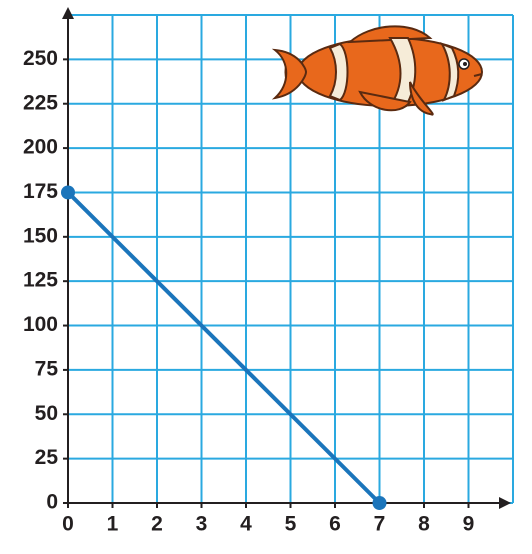  What do you see at coordinates (68, 13) in the screenshot?
I see `y-axis-arrow` at bounding box center [68, 13].